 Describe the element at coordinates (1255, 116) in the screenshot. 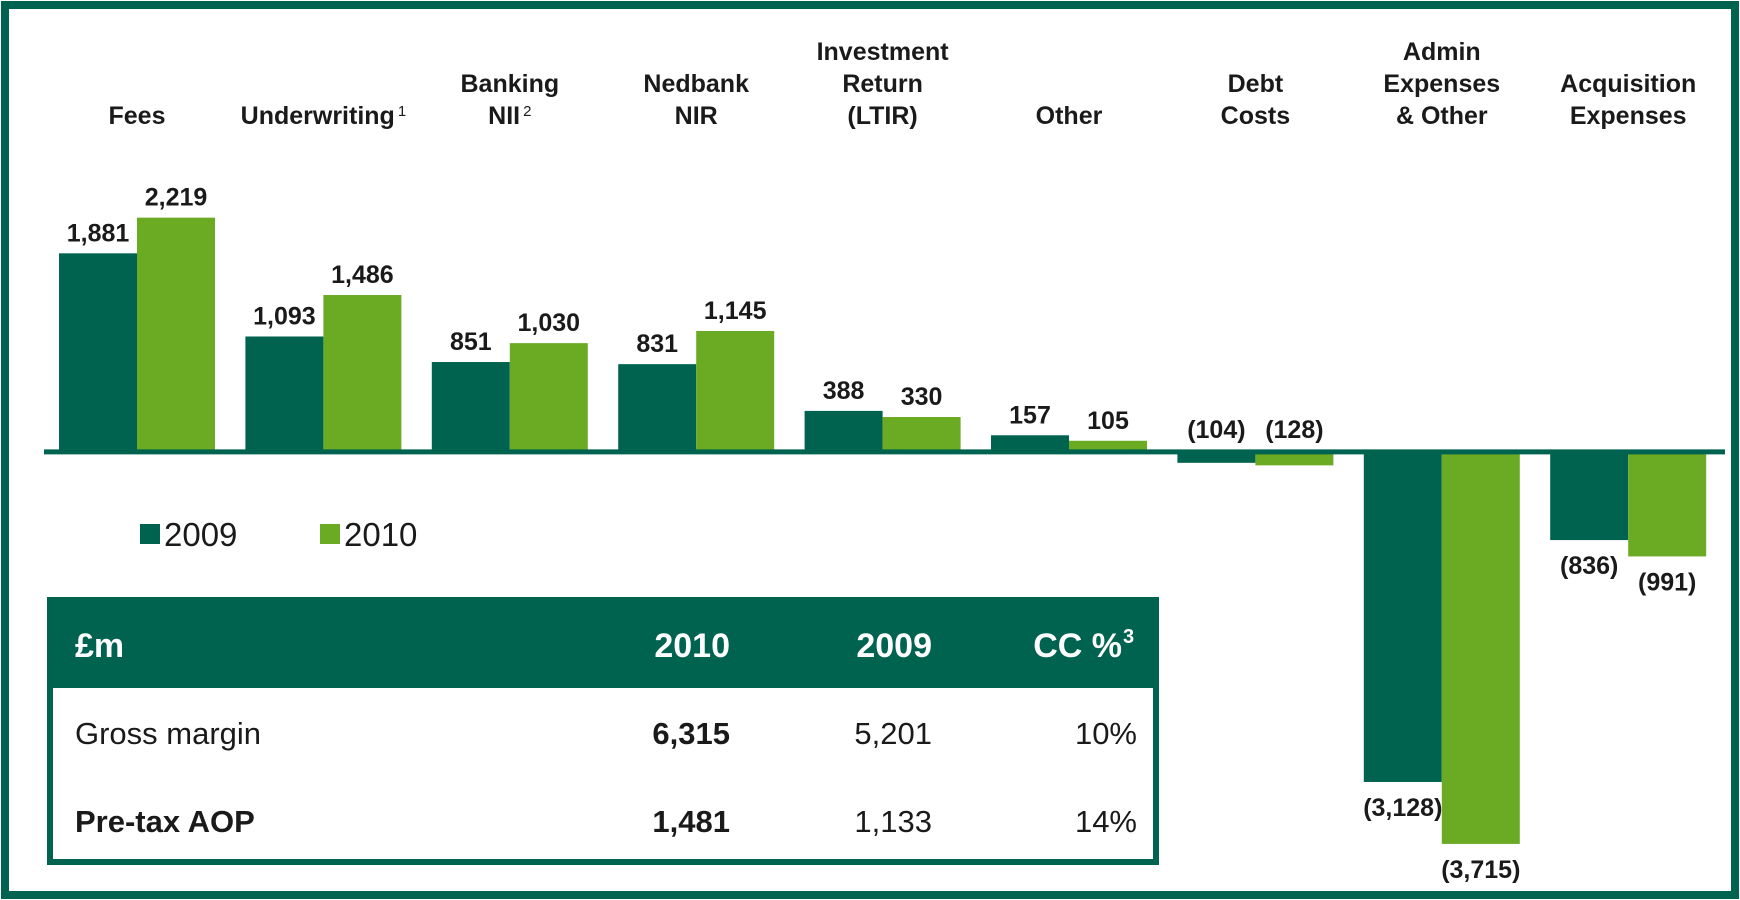

I see `category-line: Costs` at that location.